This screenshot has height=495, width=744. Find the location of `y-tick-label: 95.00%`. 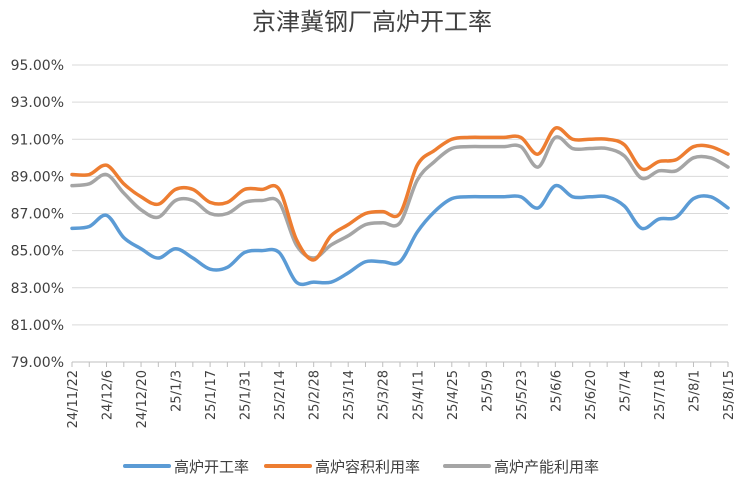

y-tick-label: 95.00% is located at coordinates (37, 66).